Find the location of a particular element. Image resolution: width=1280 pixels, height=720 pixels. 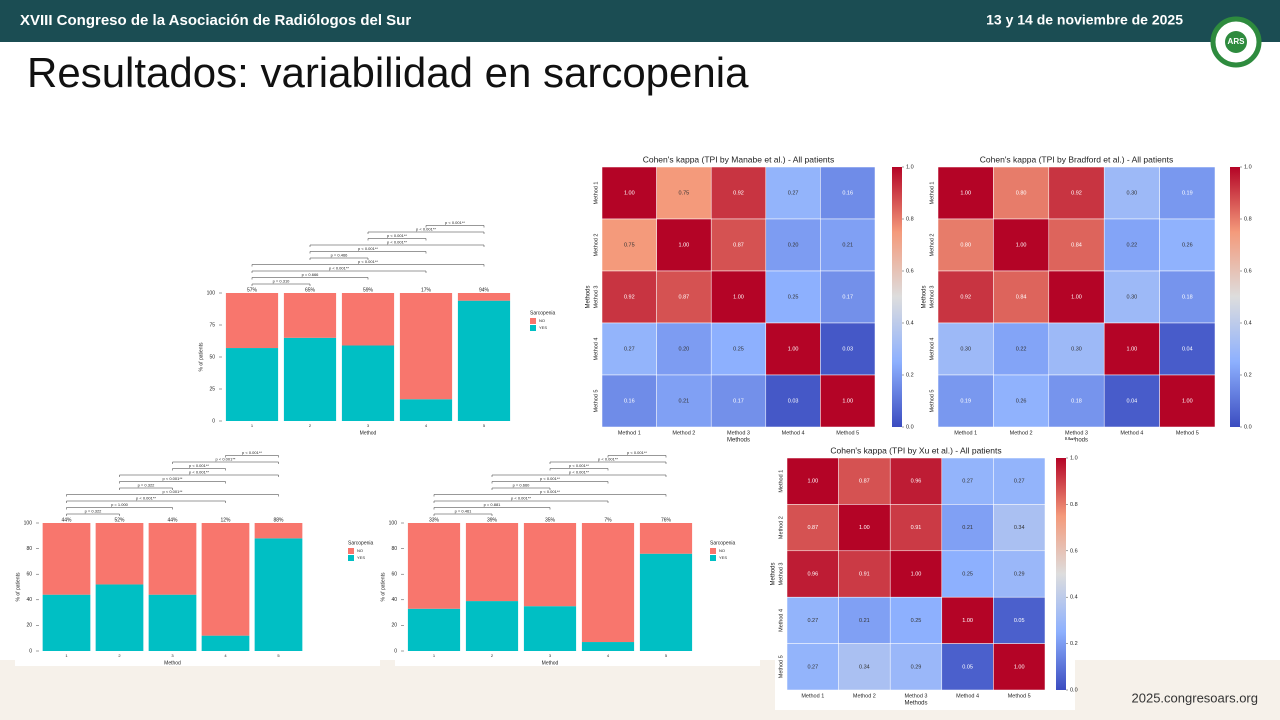

cell-label: 0.84 is located at coordinates (1021, 297).